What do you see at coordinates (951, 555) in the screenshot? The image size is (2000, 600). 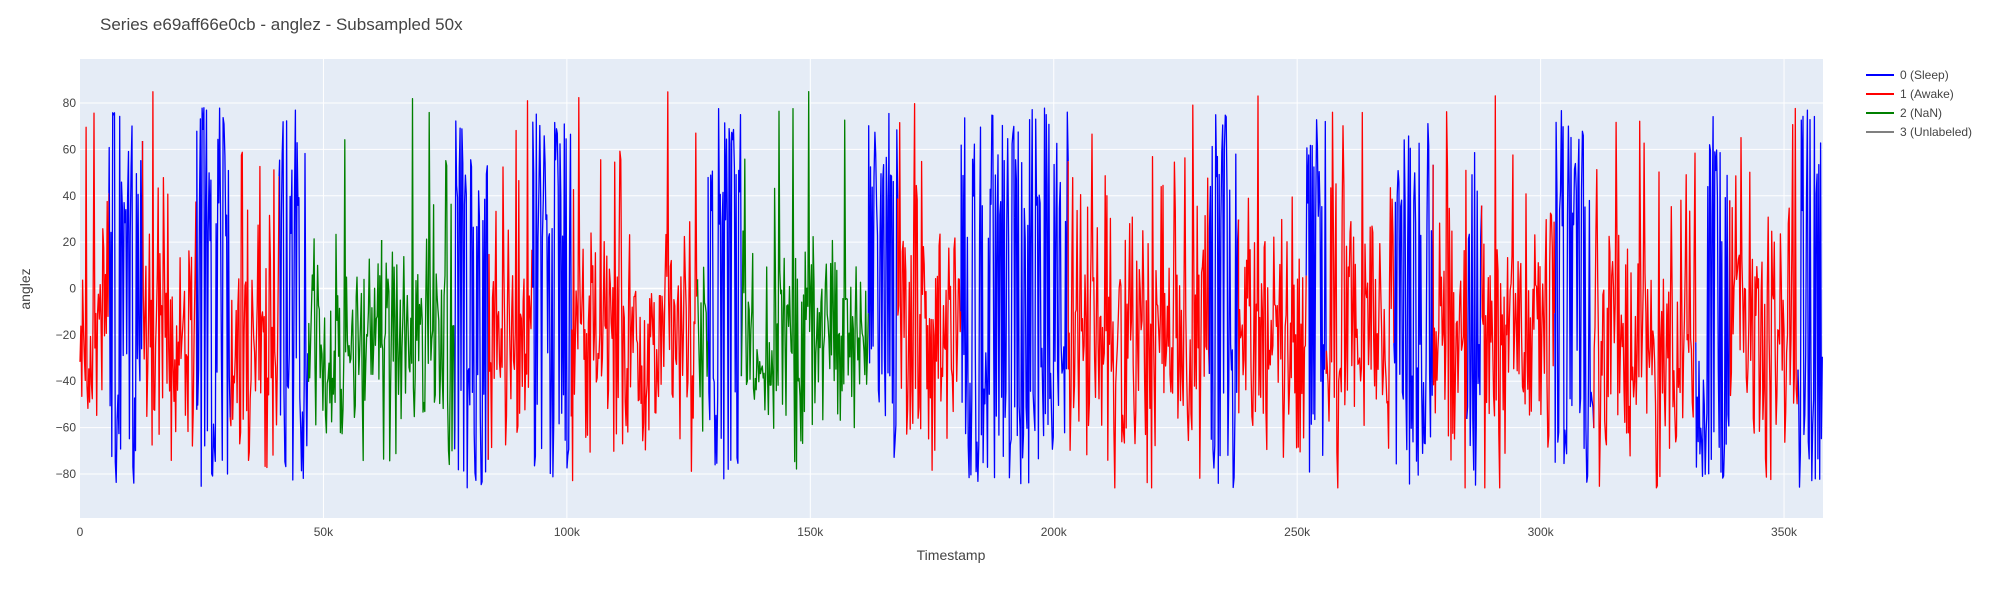 I see `x-axis-label: Timestamp` at bounding box center [951, 555].